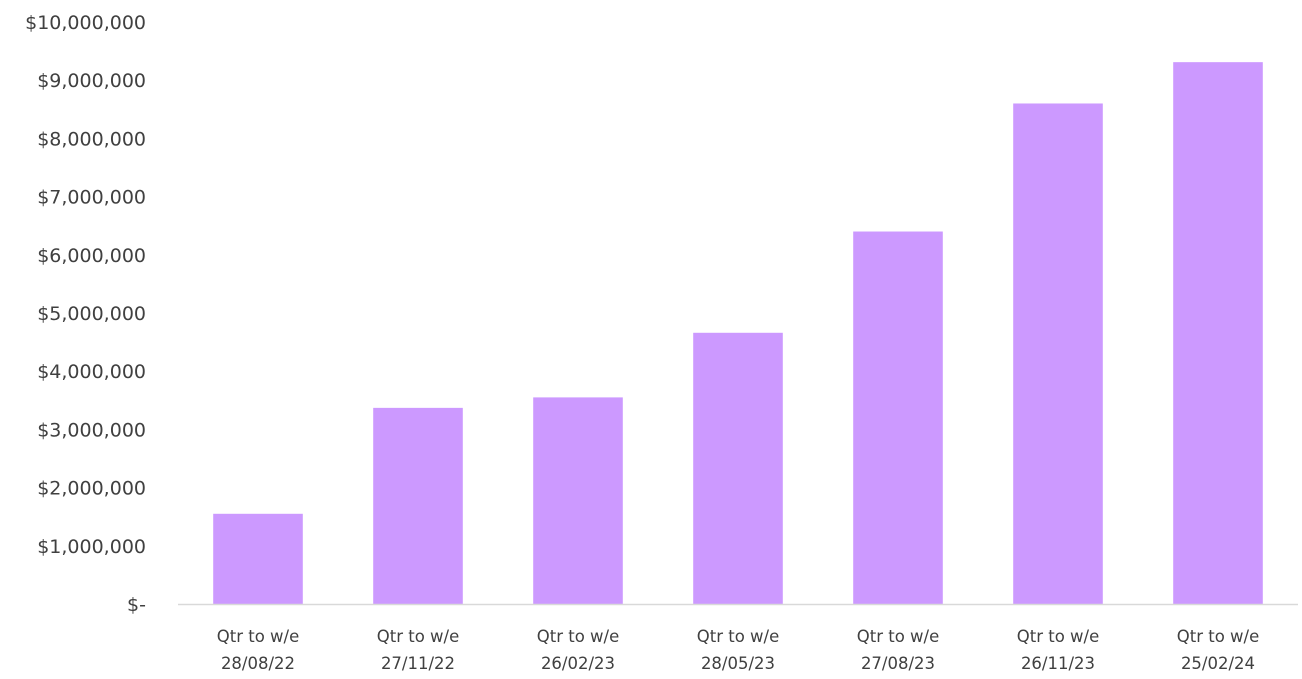 Image resolution: width=1302 pixels, height=679 pixels. Describe the element at coordinates (91, 198) in the screenshot. I see `y-tick-label: $7,000,000` at that location.